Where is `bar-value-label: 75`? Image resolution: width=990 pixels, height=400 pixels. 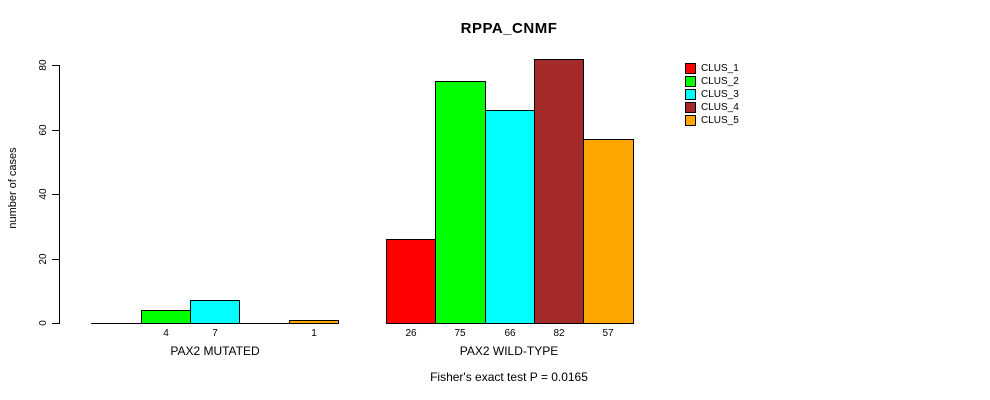 bar-value-label: 75 is located at coordinates (460, 333).